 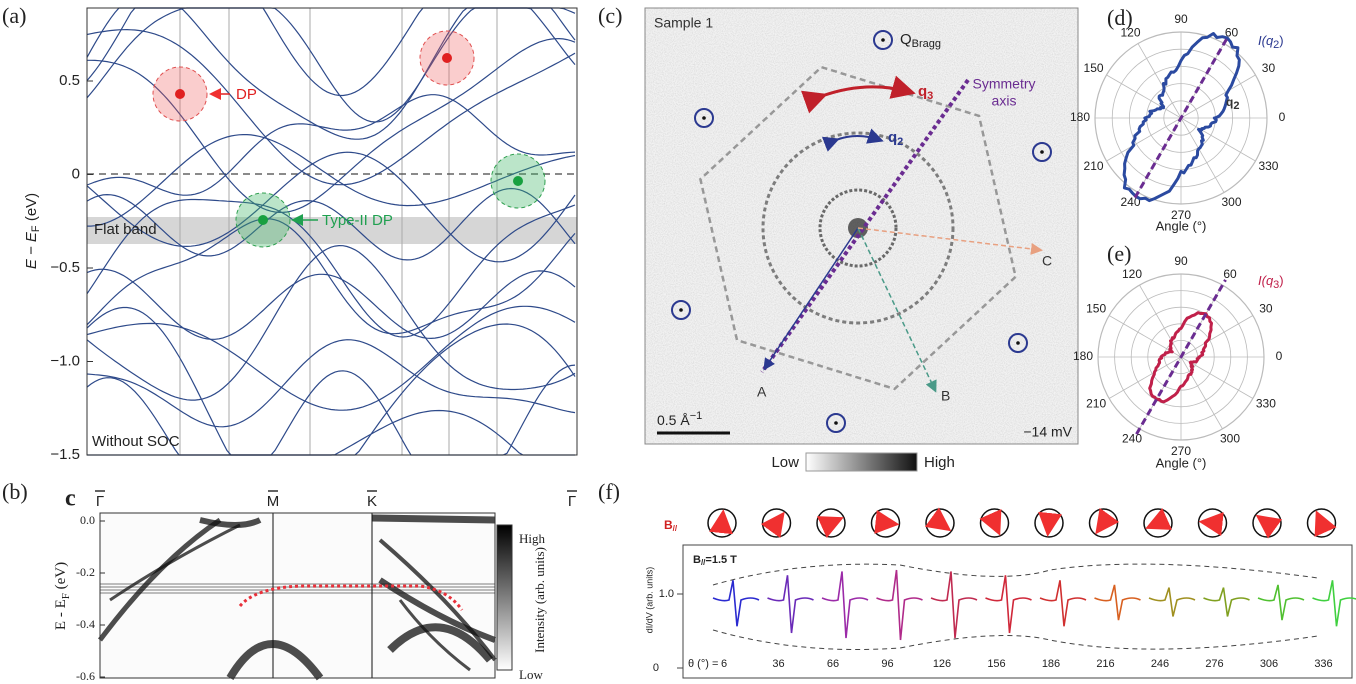 I want to click on theta-value: 336, so click(x=1323, y=664).